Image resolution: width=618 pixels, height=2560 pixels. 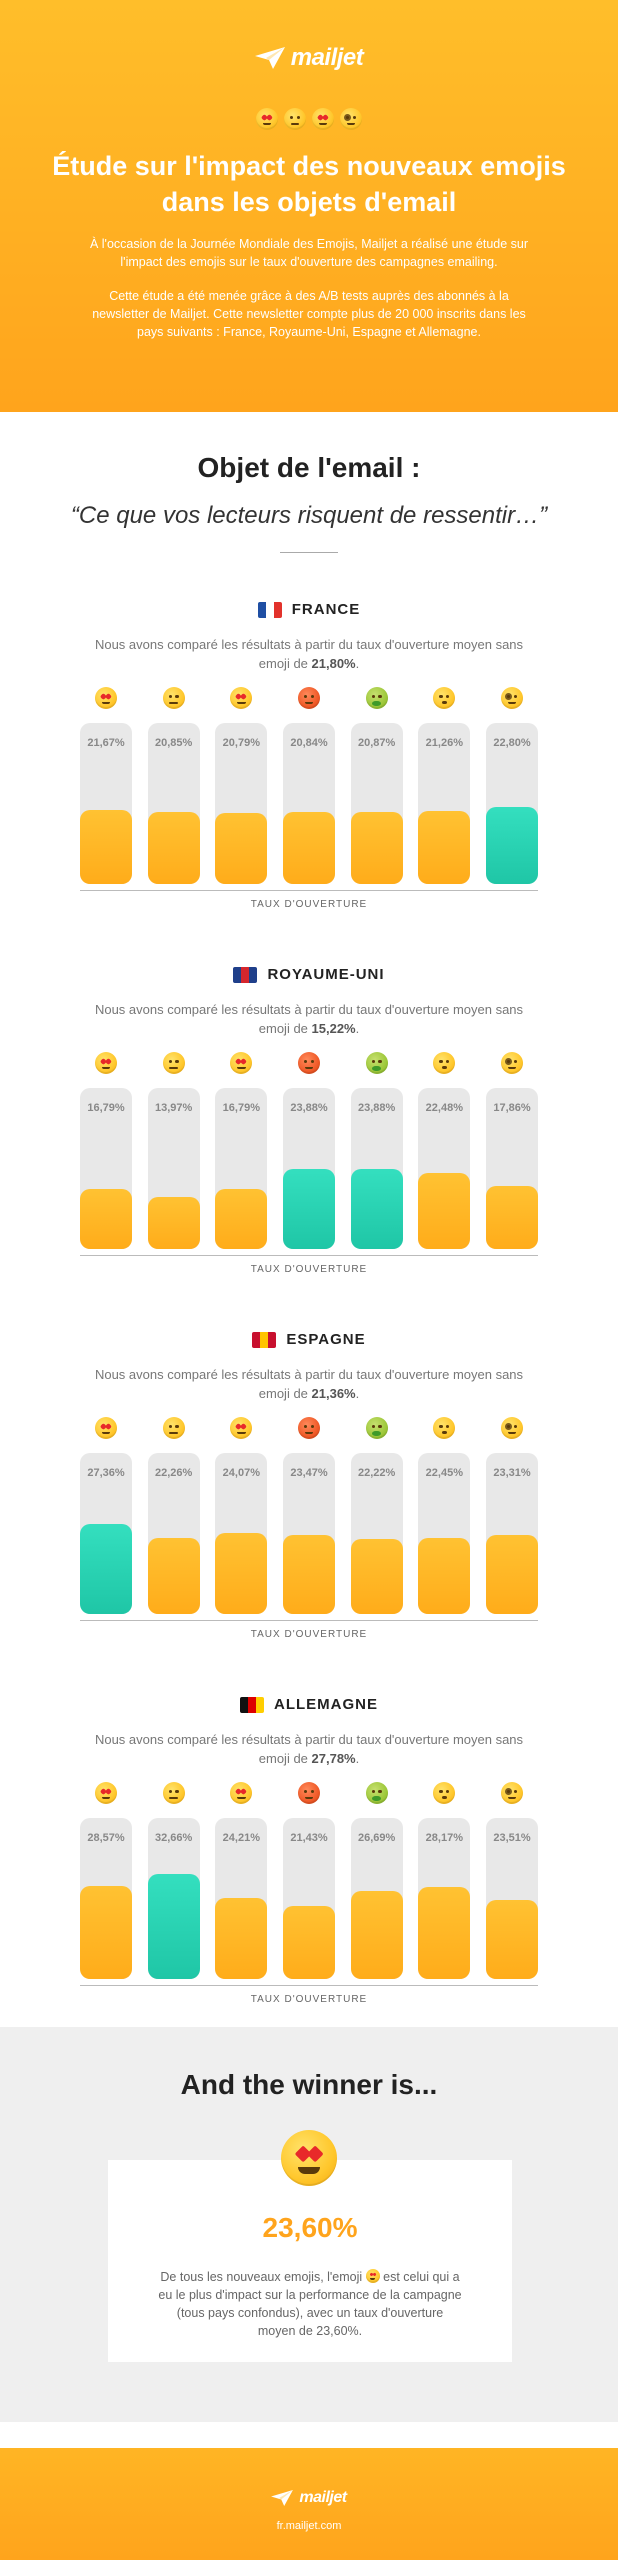 I want to click on bar-value-label: 23,31%, so click(x=512, y=1473).